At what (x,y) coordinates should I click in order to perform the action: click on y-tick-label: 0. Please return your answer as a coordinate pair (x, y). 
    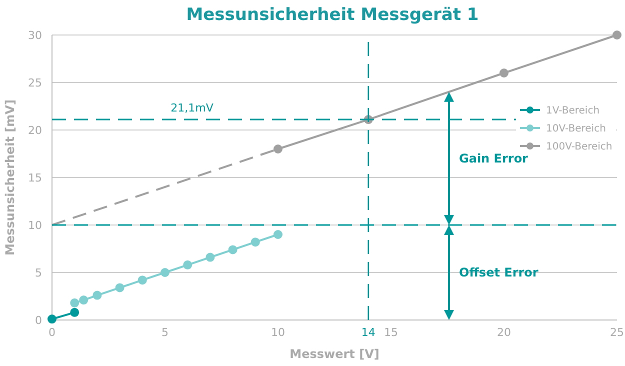
    Looking at the image, I should click on (38, 320).